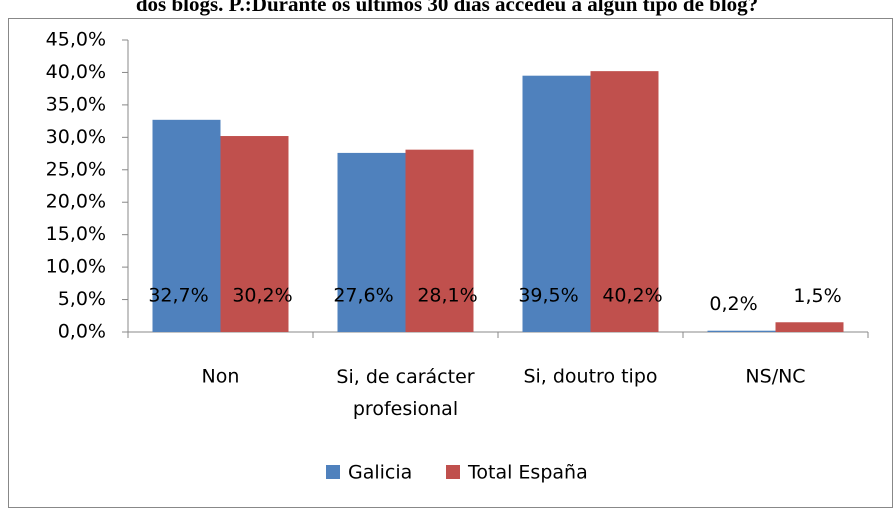 Image resolution: width=894 pixels, height=509 pixels. I want to click on x-tick-label: Non, so click(221, 377).